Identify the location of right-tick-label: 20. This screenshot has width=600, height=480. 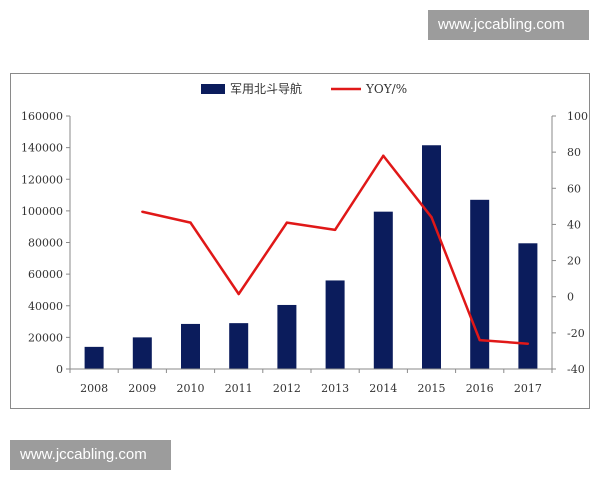
(574, 261).